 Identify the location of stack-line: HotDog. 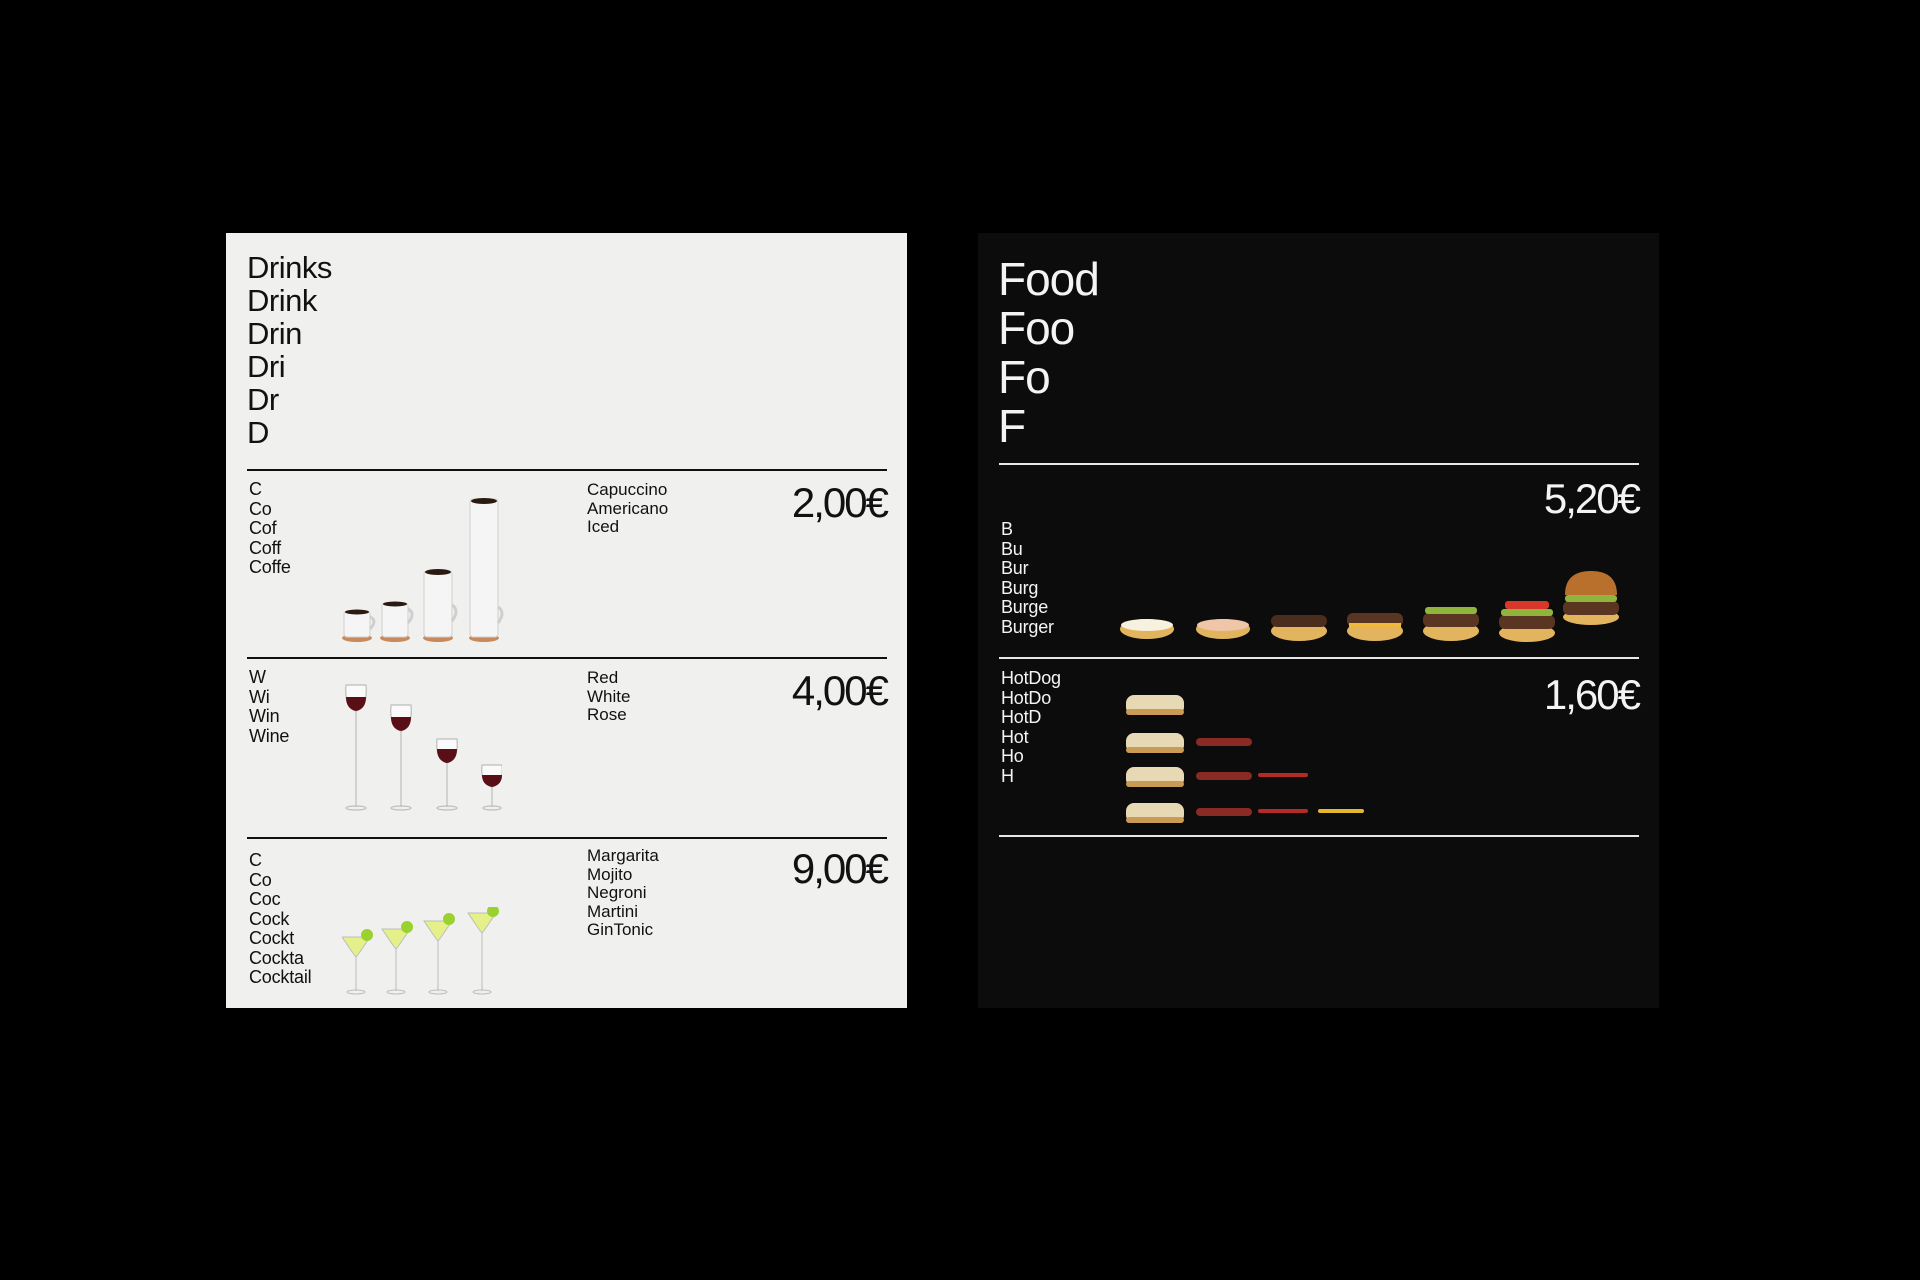
(1031, 678).